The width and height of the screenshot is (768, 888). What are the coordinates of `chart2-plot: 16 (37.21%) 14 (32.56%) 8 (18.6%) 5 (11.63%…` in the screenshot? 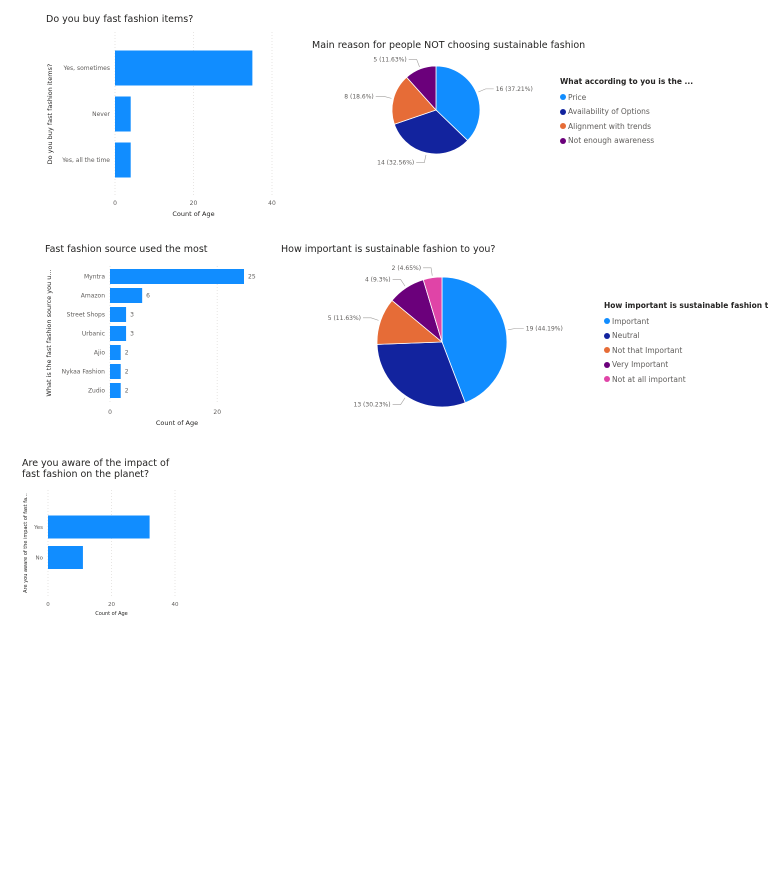 It's located at (438, 112).